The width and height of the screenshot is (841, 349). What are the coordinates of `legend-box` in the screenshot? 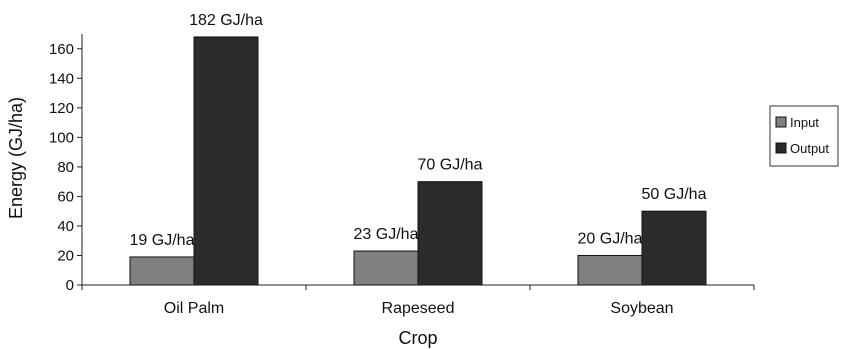 It's located at (804, 136).